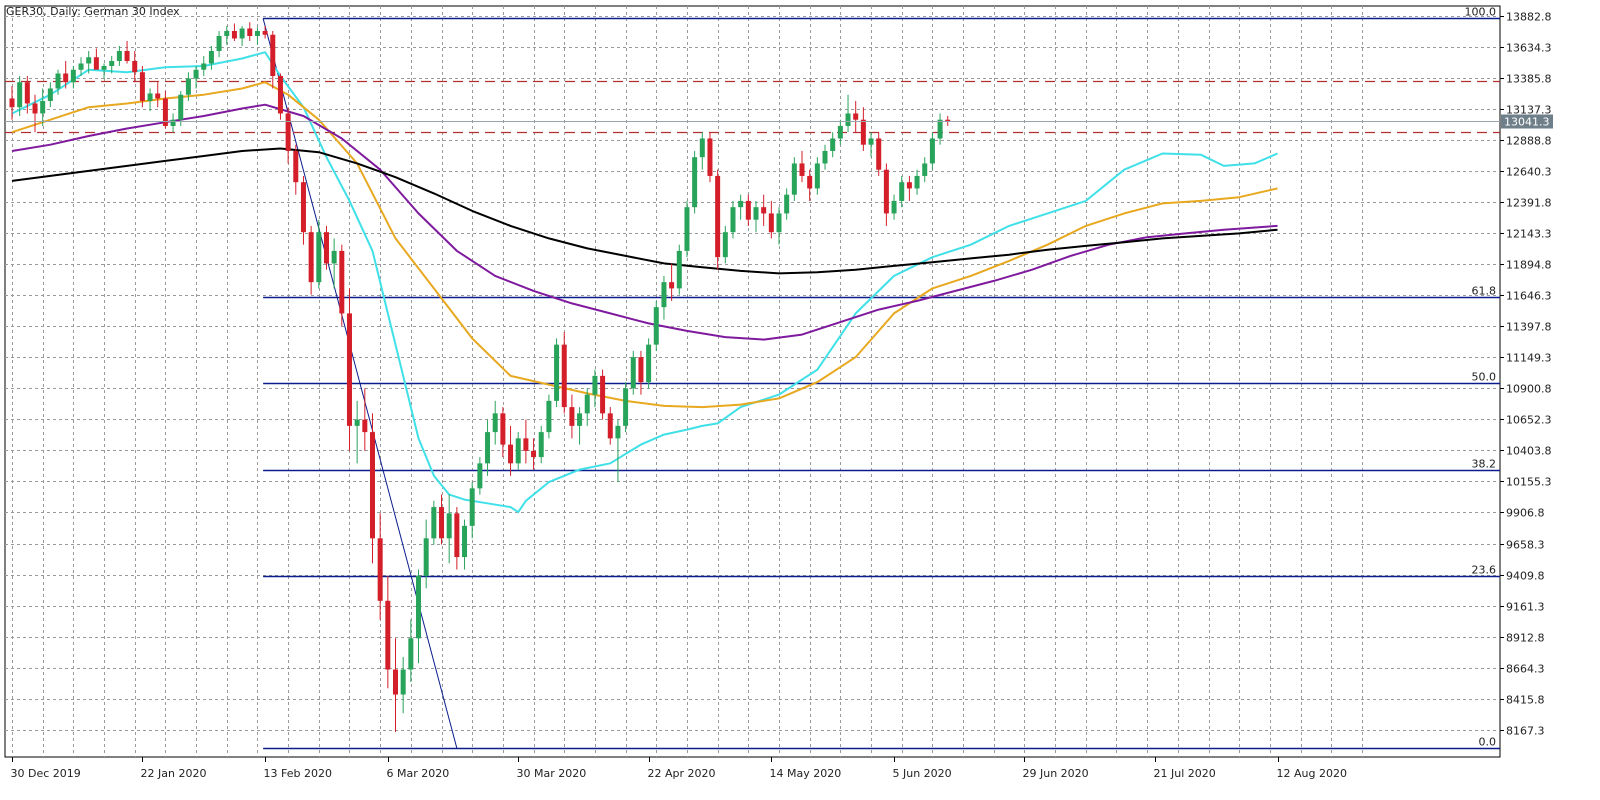 Image resolution: width=1600 pixels, height=800 pixels. Describe the element at coordinates (1525, 731) in the screenshot. I see `y-tick-label: 8167.3` at that location.